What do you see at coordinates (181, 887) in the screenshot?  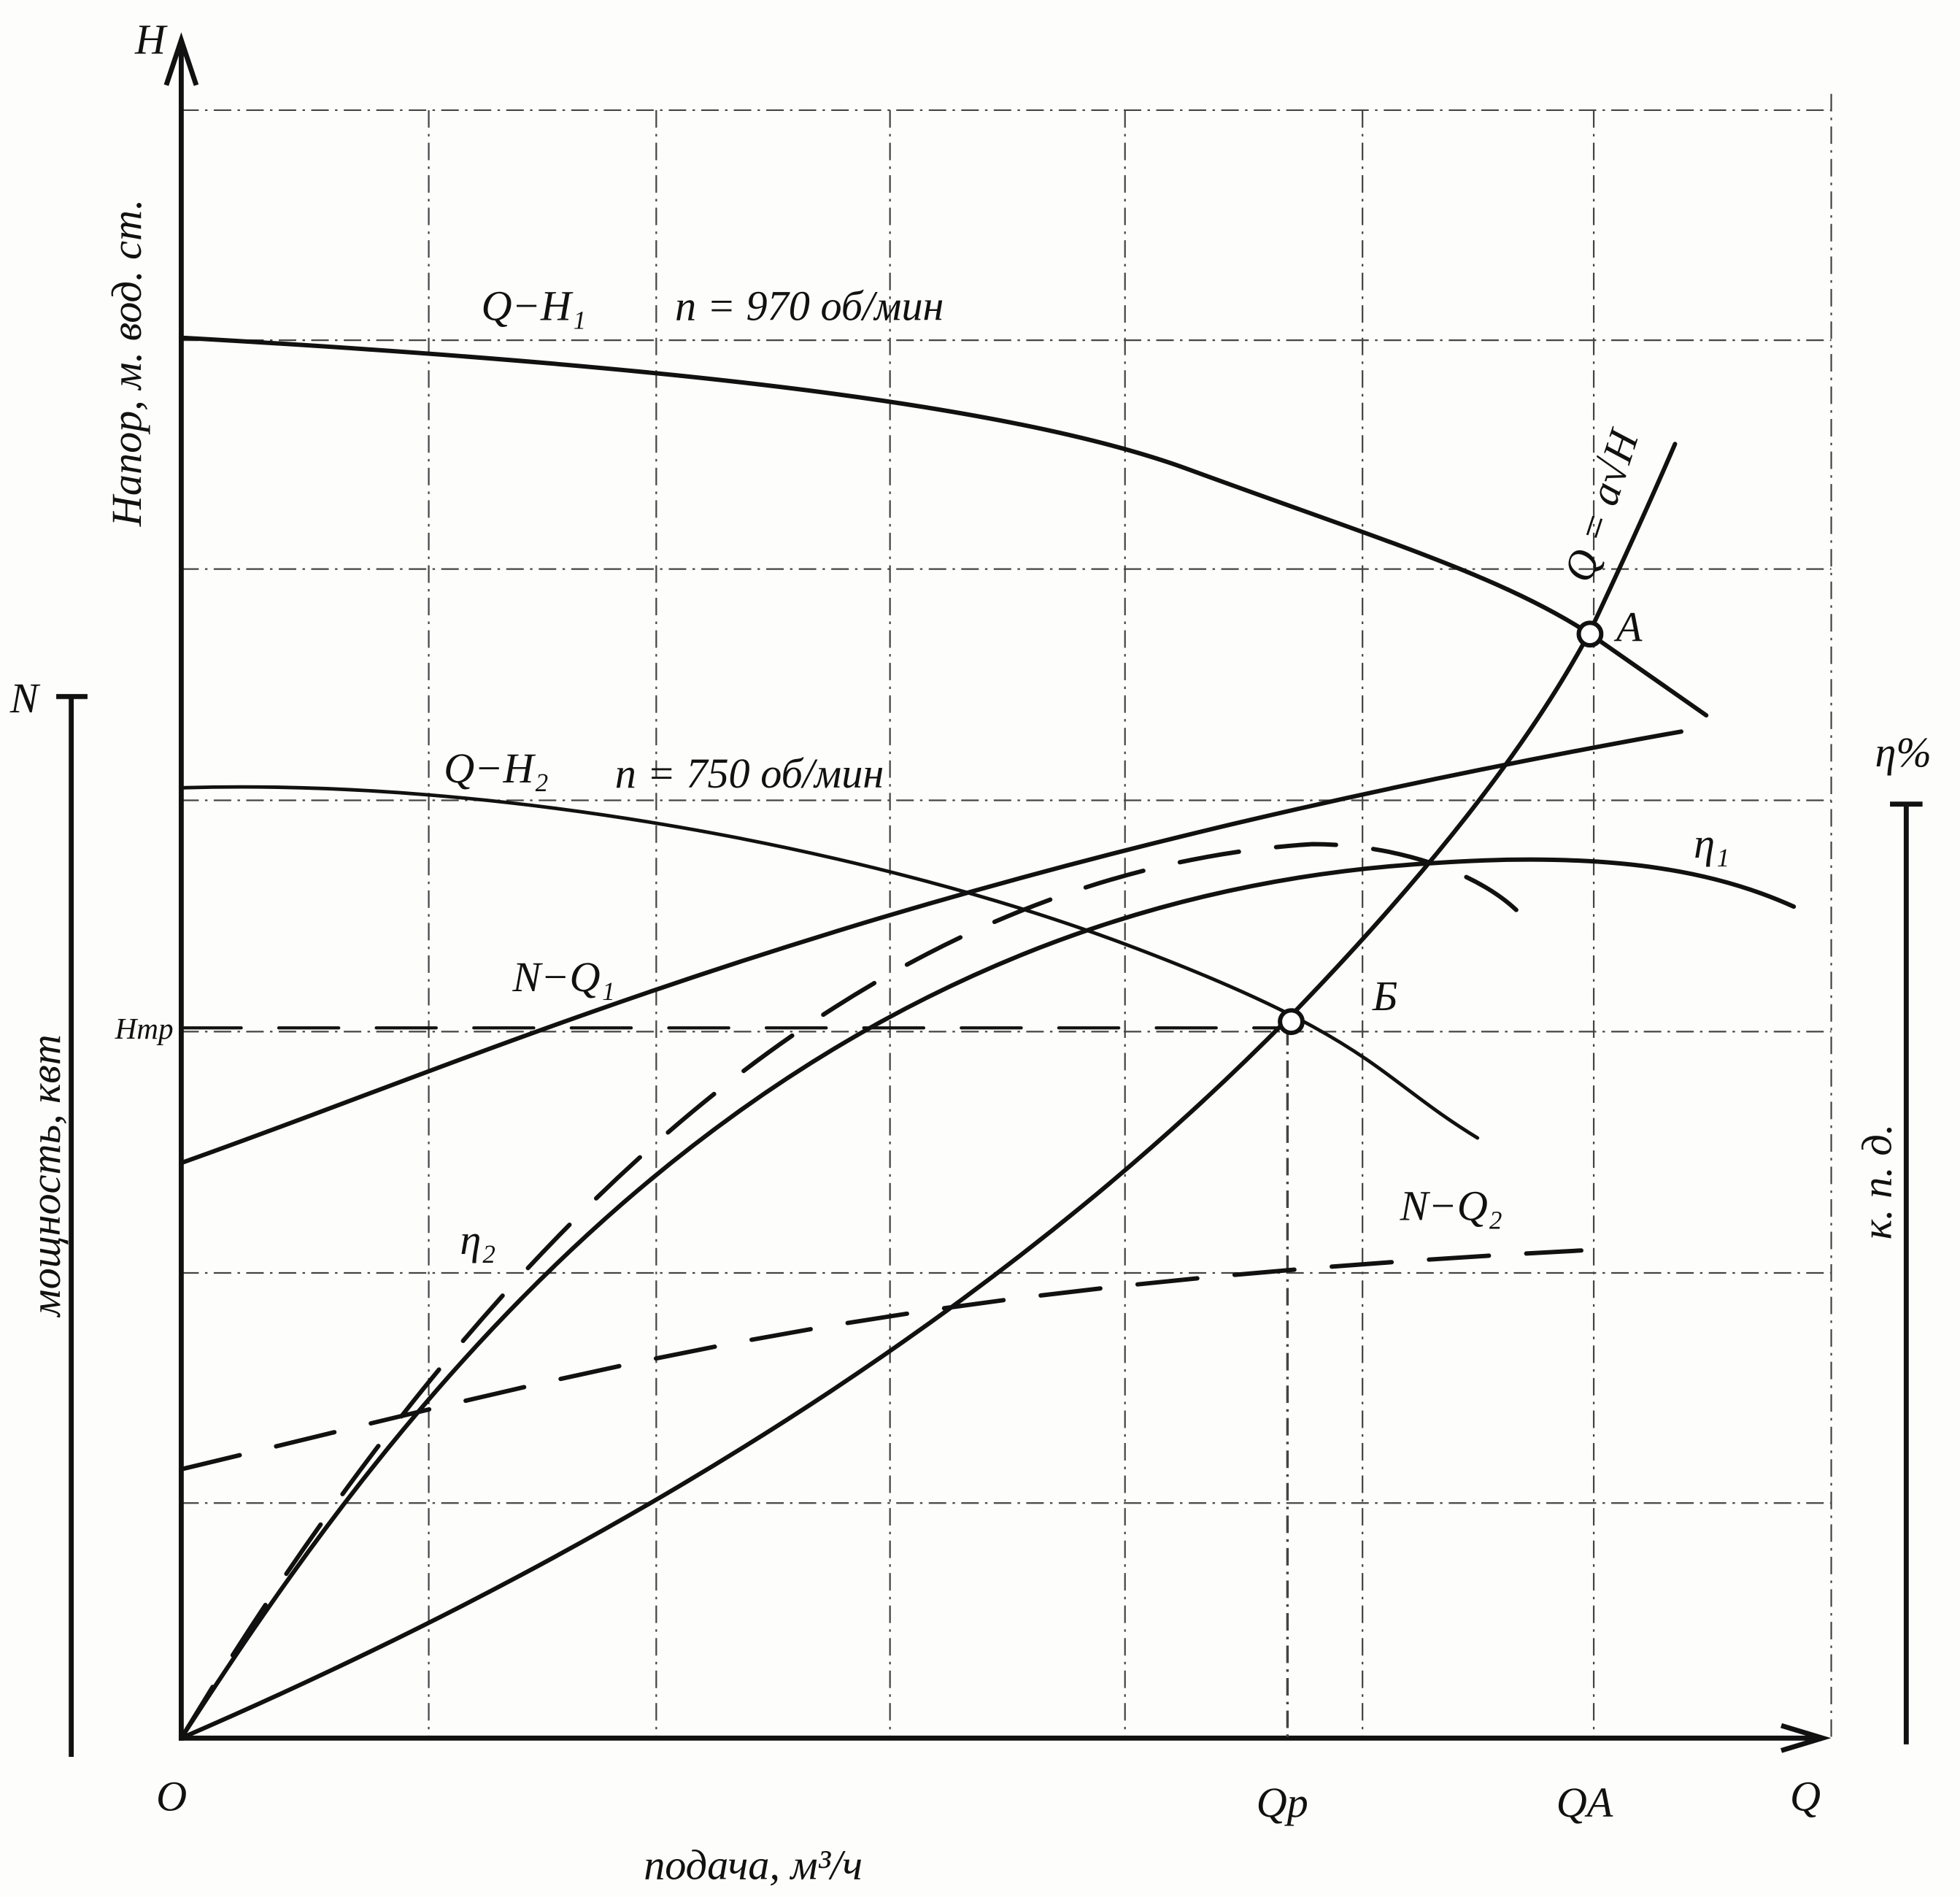 I see `h-axis` at bounding box center [181, 887].